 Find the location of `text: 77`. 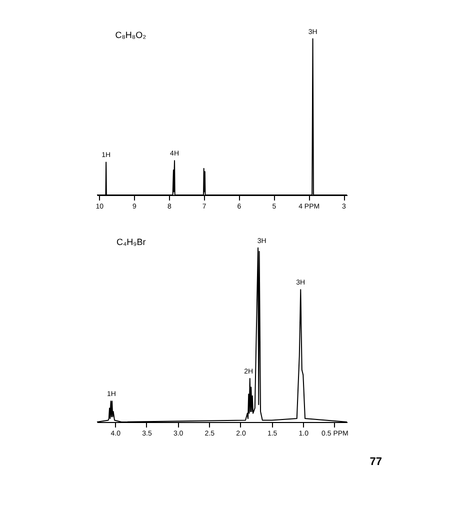

text: 77 is located at coordinates (376, 462).